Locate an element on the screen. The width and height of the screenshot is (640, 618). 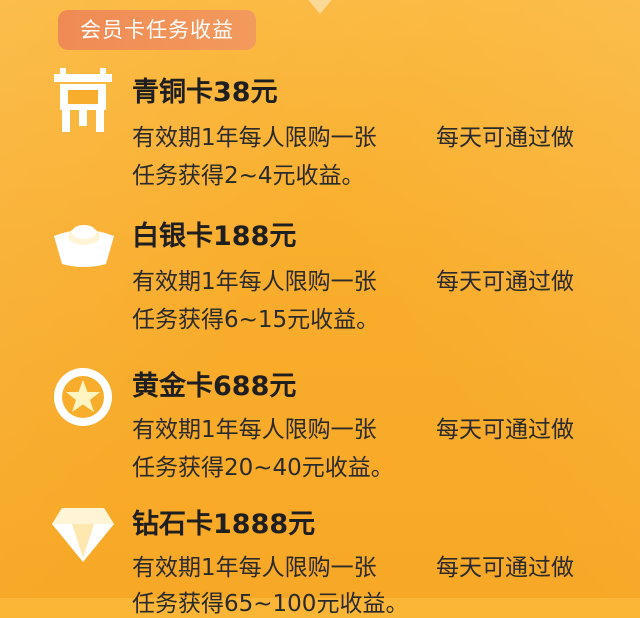
card-desc-line2: 任务获得65~100元收益。 is located at coordinates (270, 604).